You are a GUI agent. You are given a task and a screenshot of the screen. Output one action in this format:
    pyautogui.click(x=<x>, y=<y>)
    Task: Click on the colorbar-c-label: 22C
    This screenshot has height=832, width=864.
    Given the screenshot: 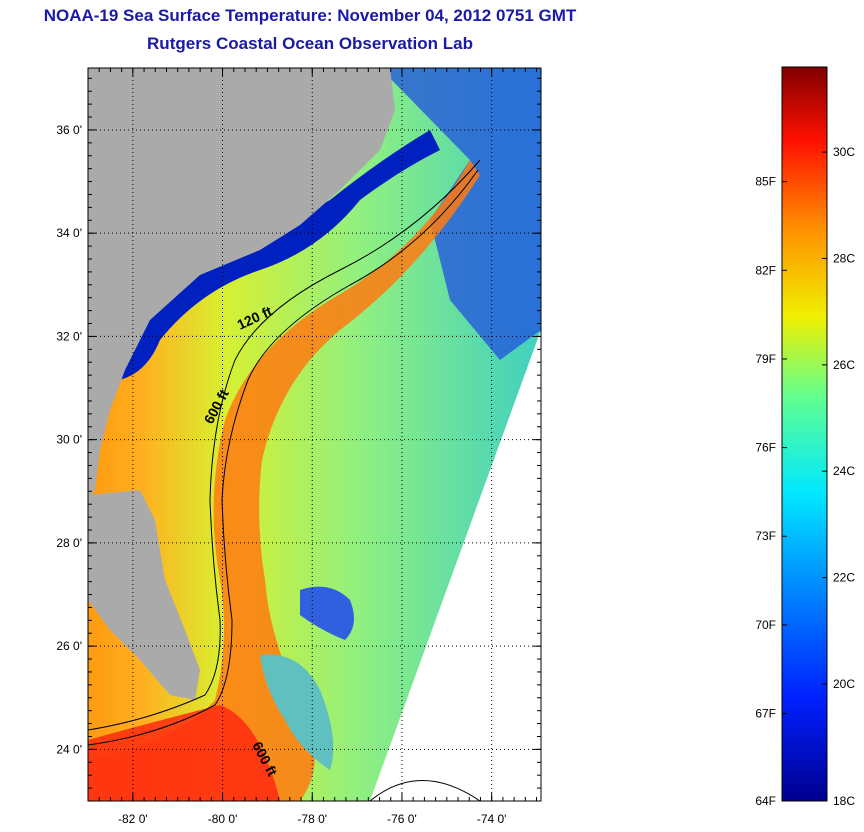 What is the action you would take?
    pyautogui.click(x=844, y=578)
    